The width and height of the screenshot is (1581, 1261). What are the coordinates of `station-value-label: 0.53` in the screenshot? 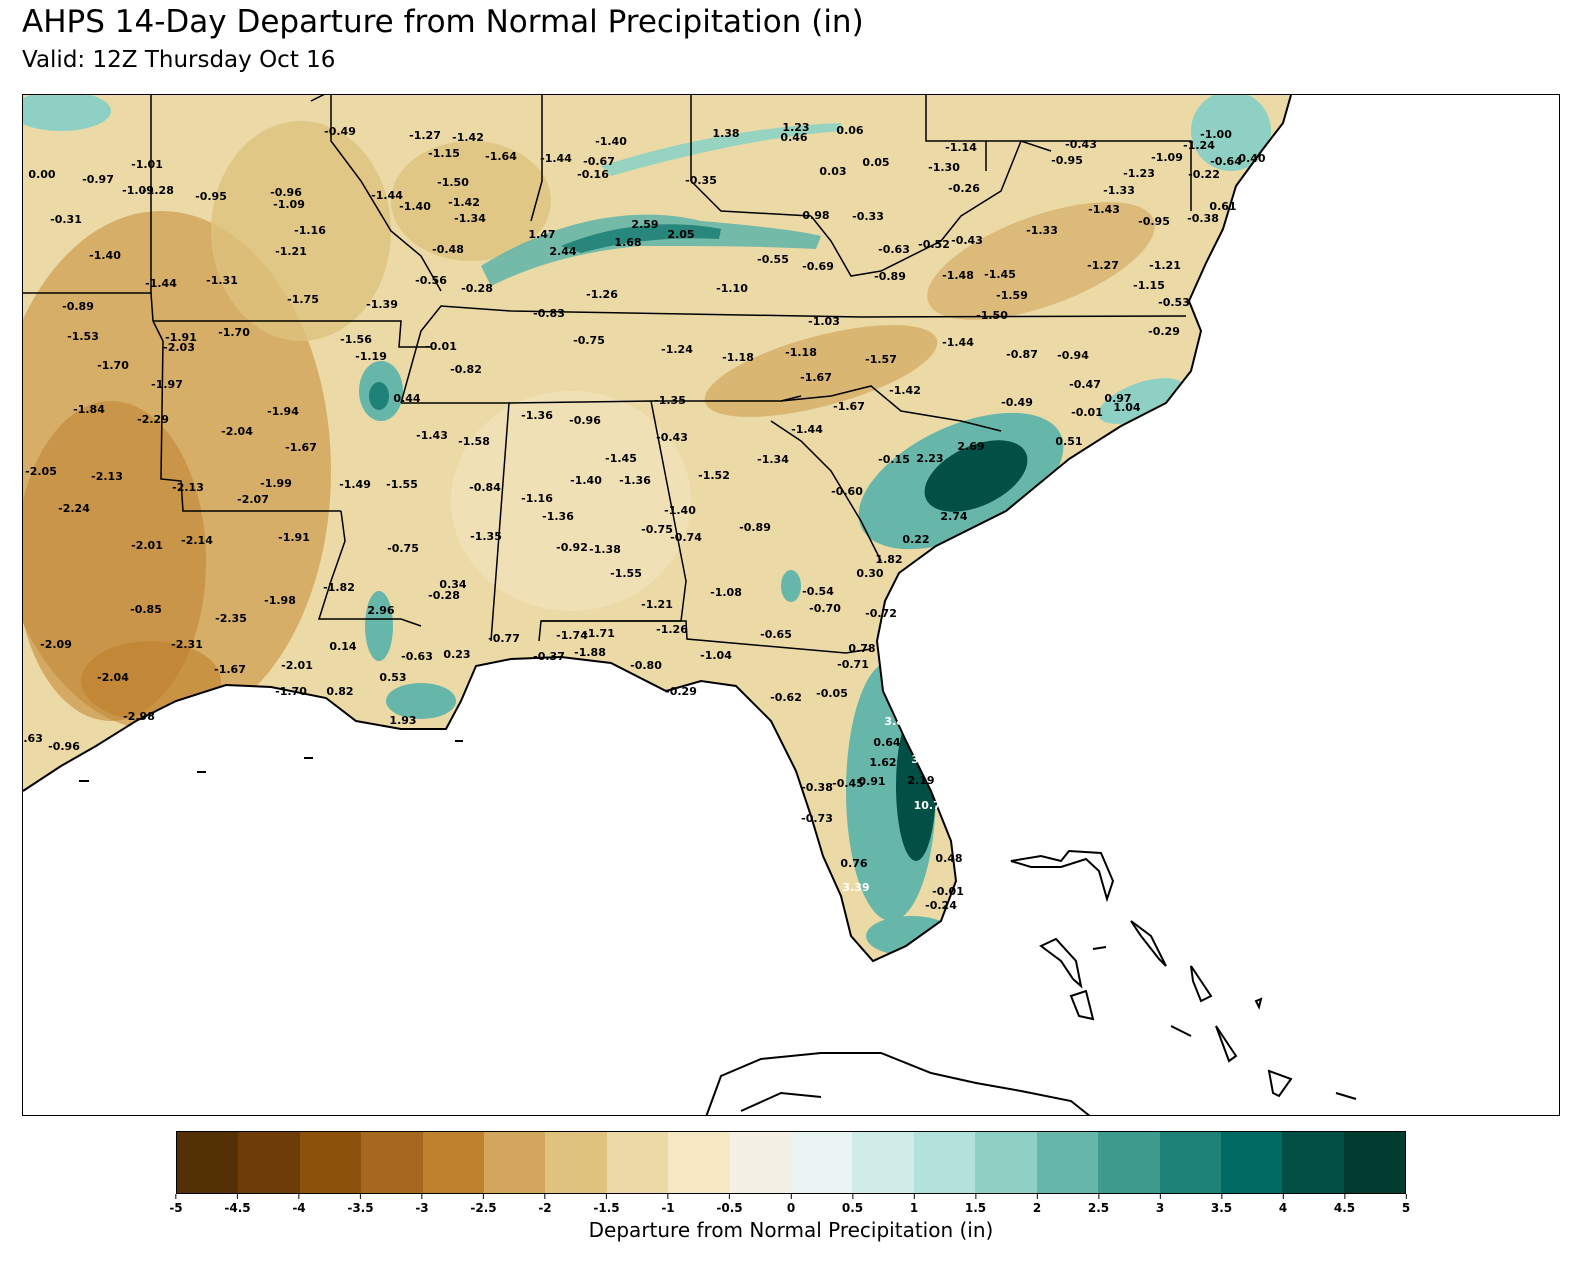 It's located at (392, 677).